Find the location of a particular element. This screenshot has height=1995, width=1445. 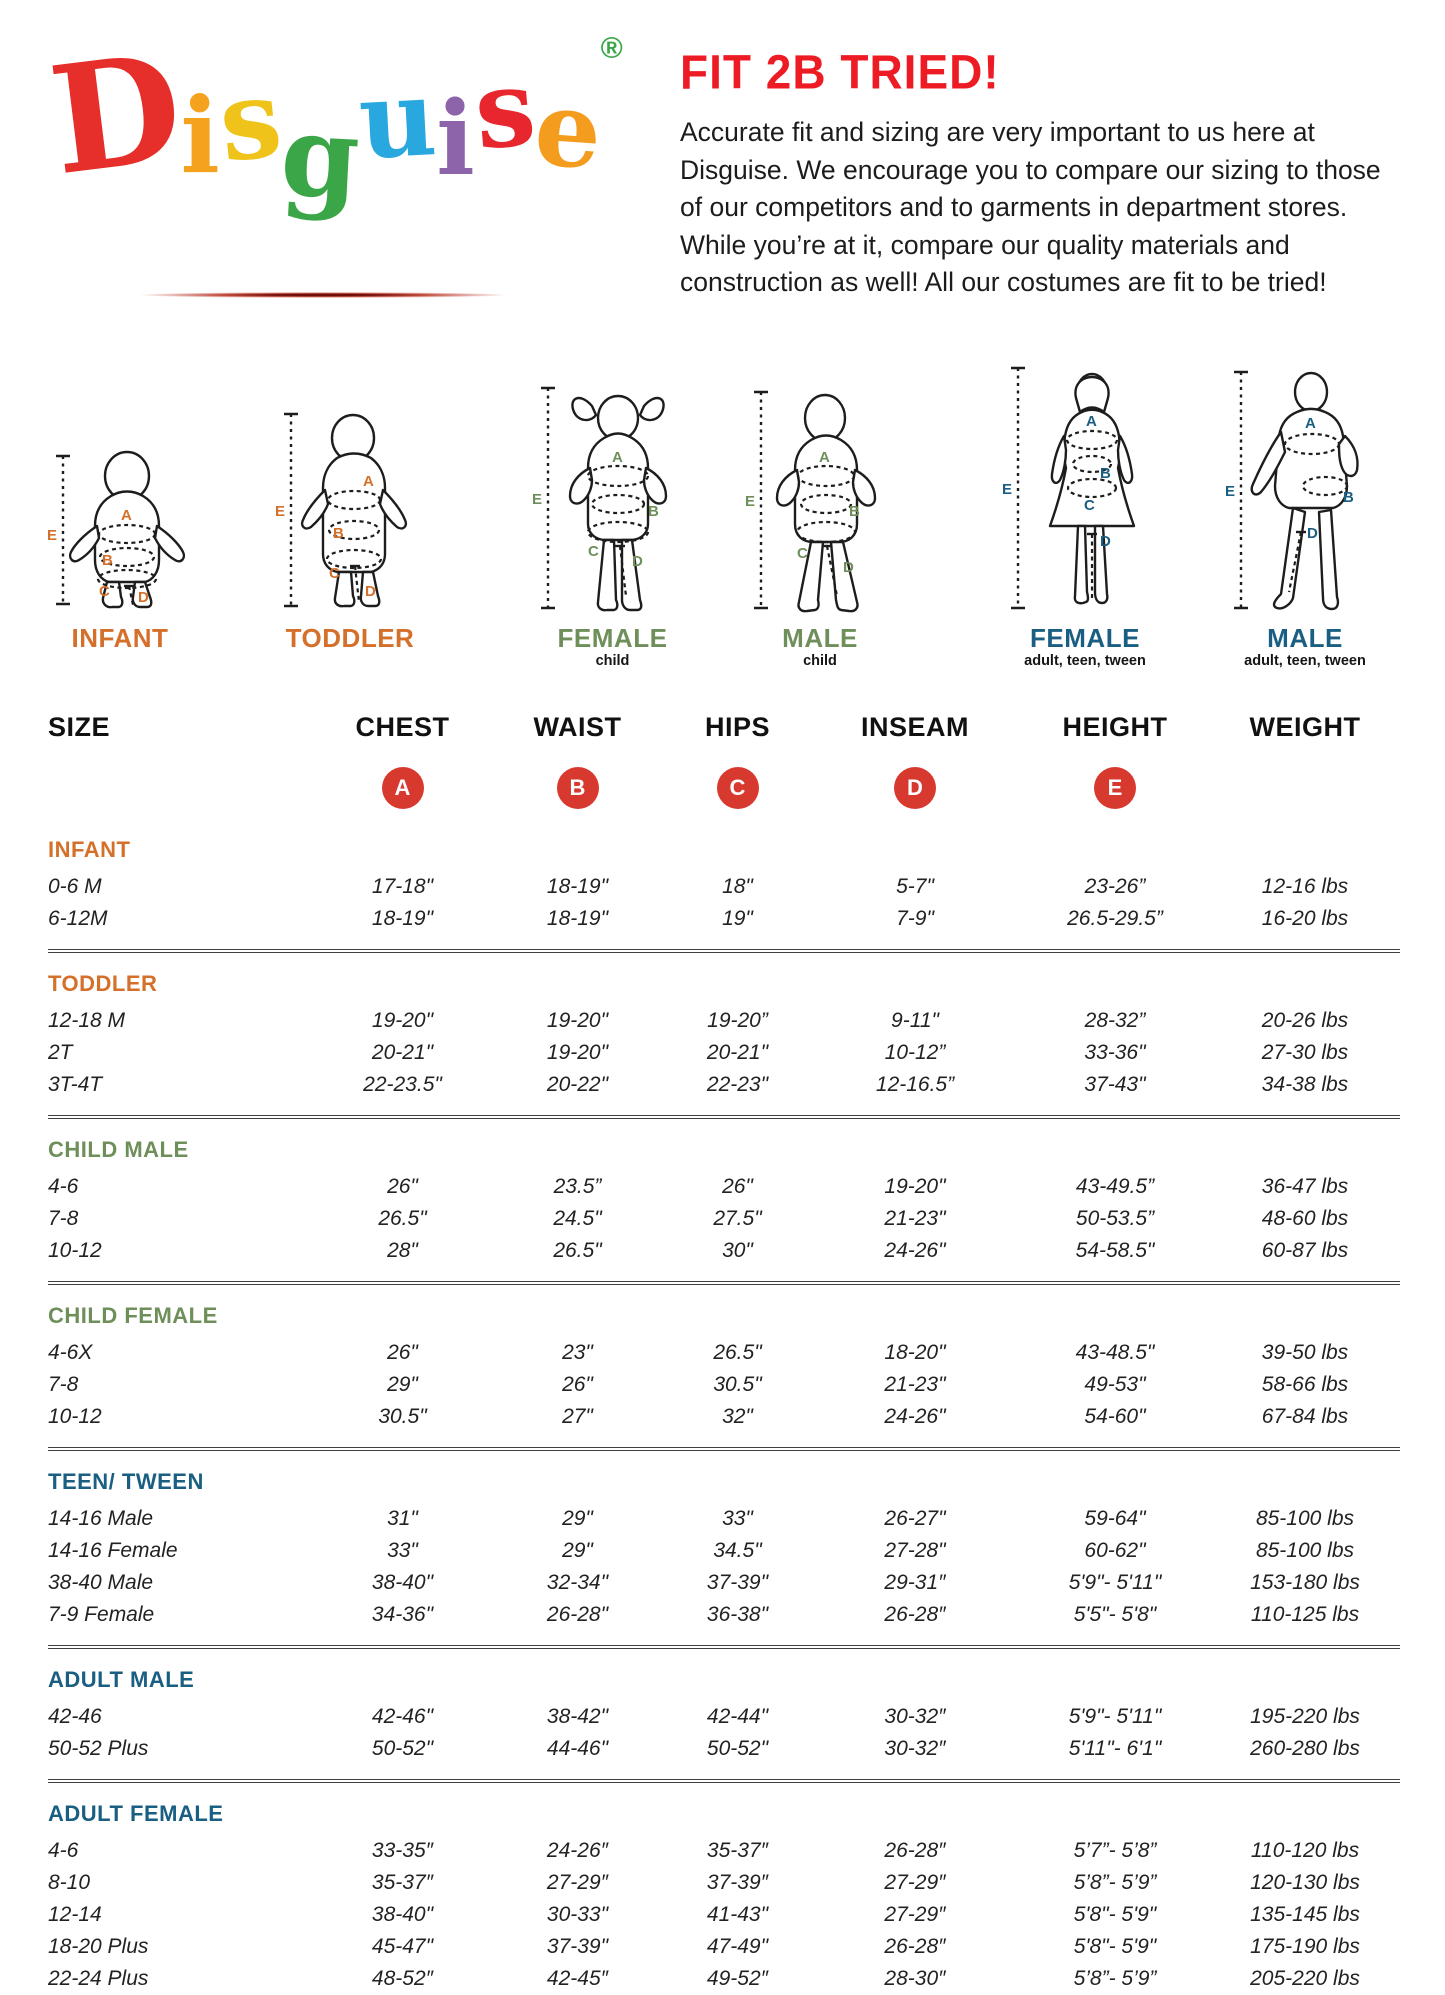

size-cell: 10-12 is located at coordinates (75, 1416).